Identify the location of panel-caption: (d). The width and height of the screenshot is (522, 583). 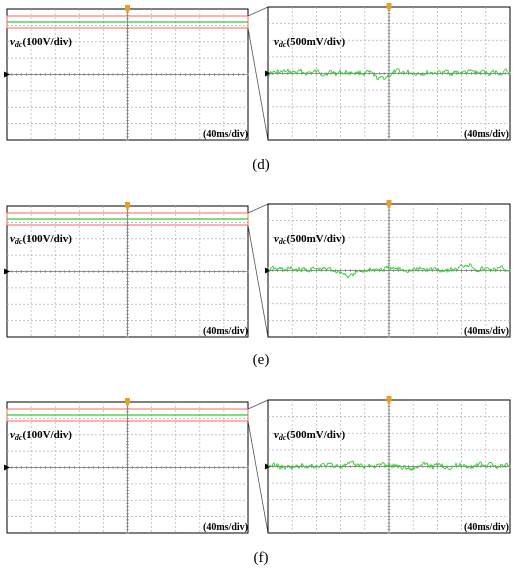
(261, 165).